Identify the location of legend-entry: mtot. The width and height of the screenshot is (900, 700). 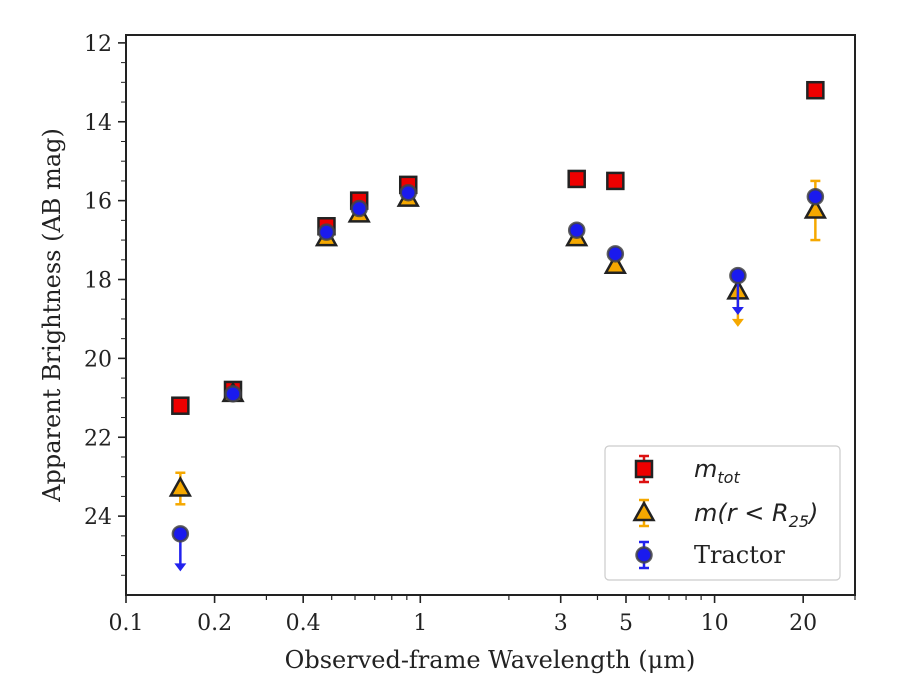
(687, 470).